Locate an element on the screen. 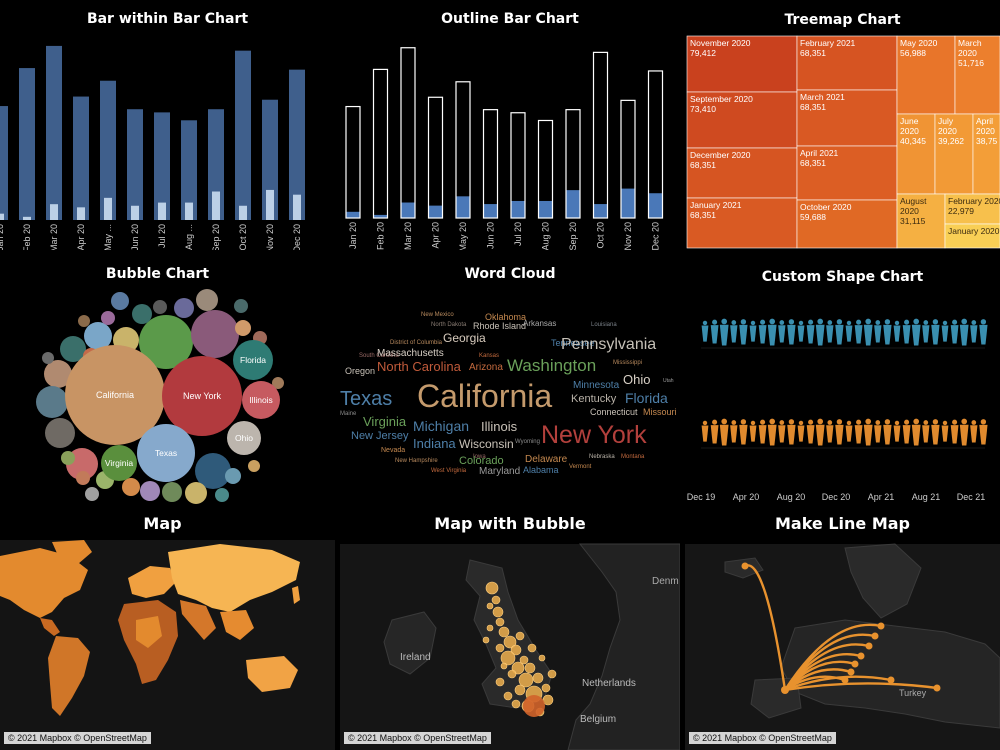 The height and width of the screenshot is (750, 1000). x-tick-label: Jul 20 is located at coordinates (518, 234).